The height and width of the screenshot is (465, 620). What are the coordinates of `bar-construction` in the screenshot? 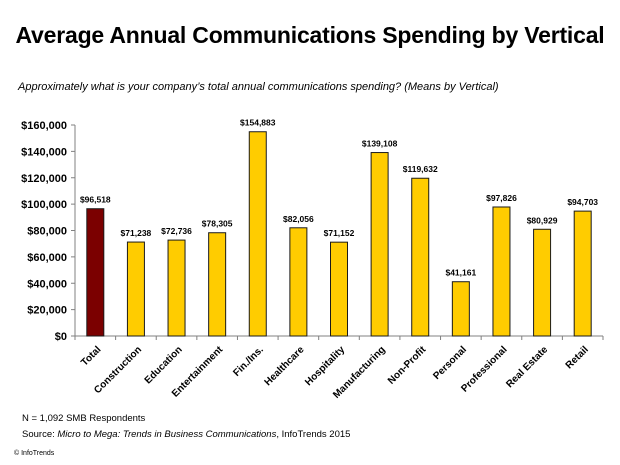 It's located at (135, 289).